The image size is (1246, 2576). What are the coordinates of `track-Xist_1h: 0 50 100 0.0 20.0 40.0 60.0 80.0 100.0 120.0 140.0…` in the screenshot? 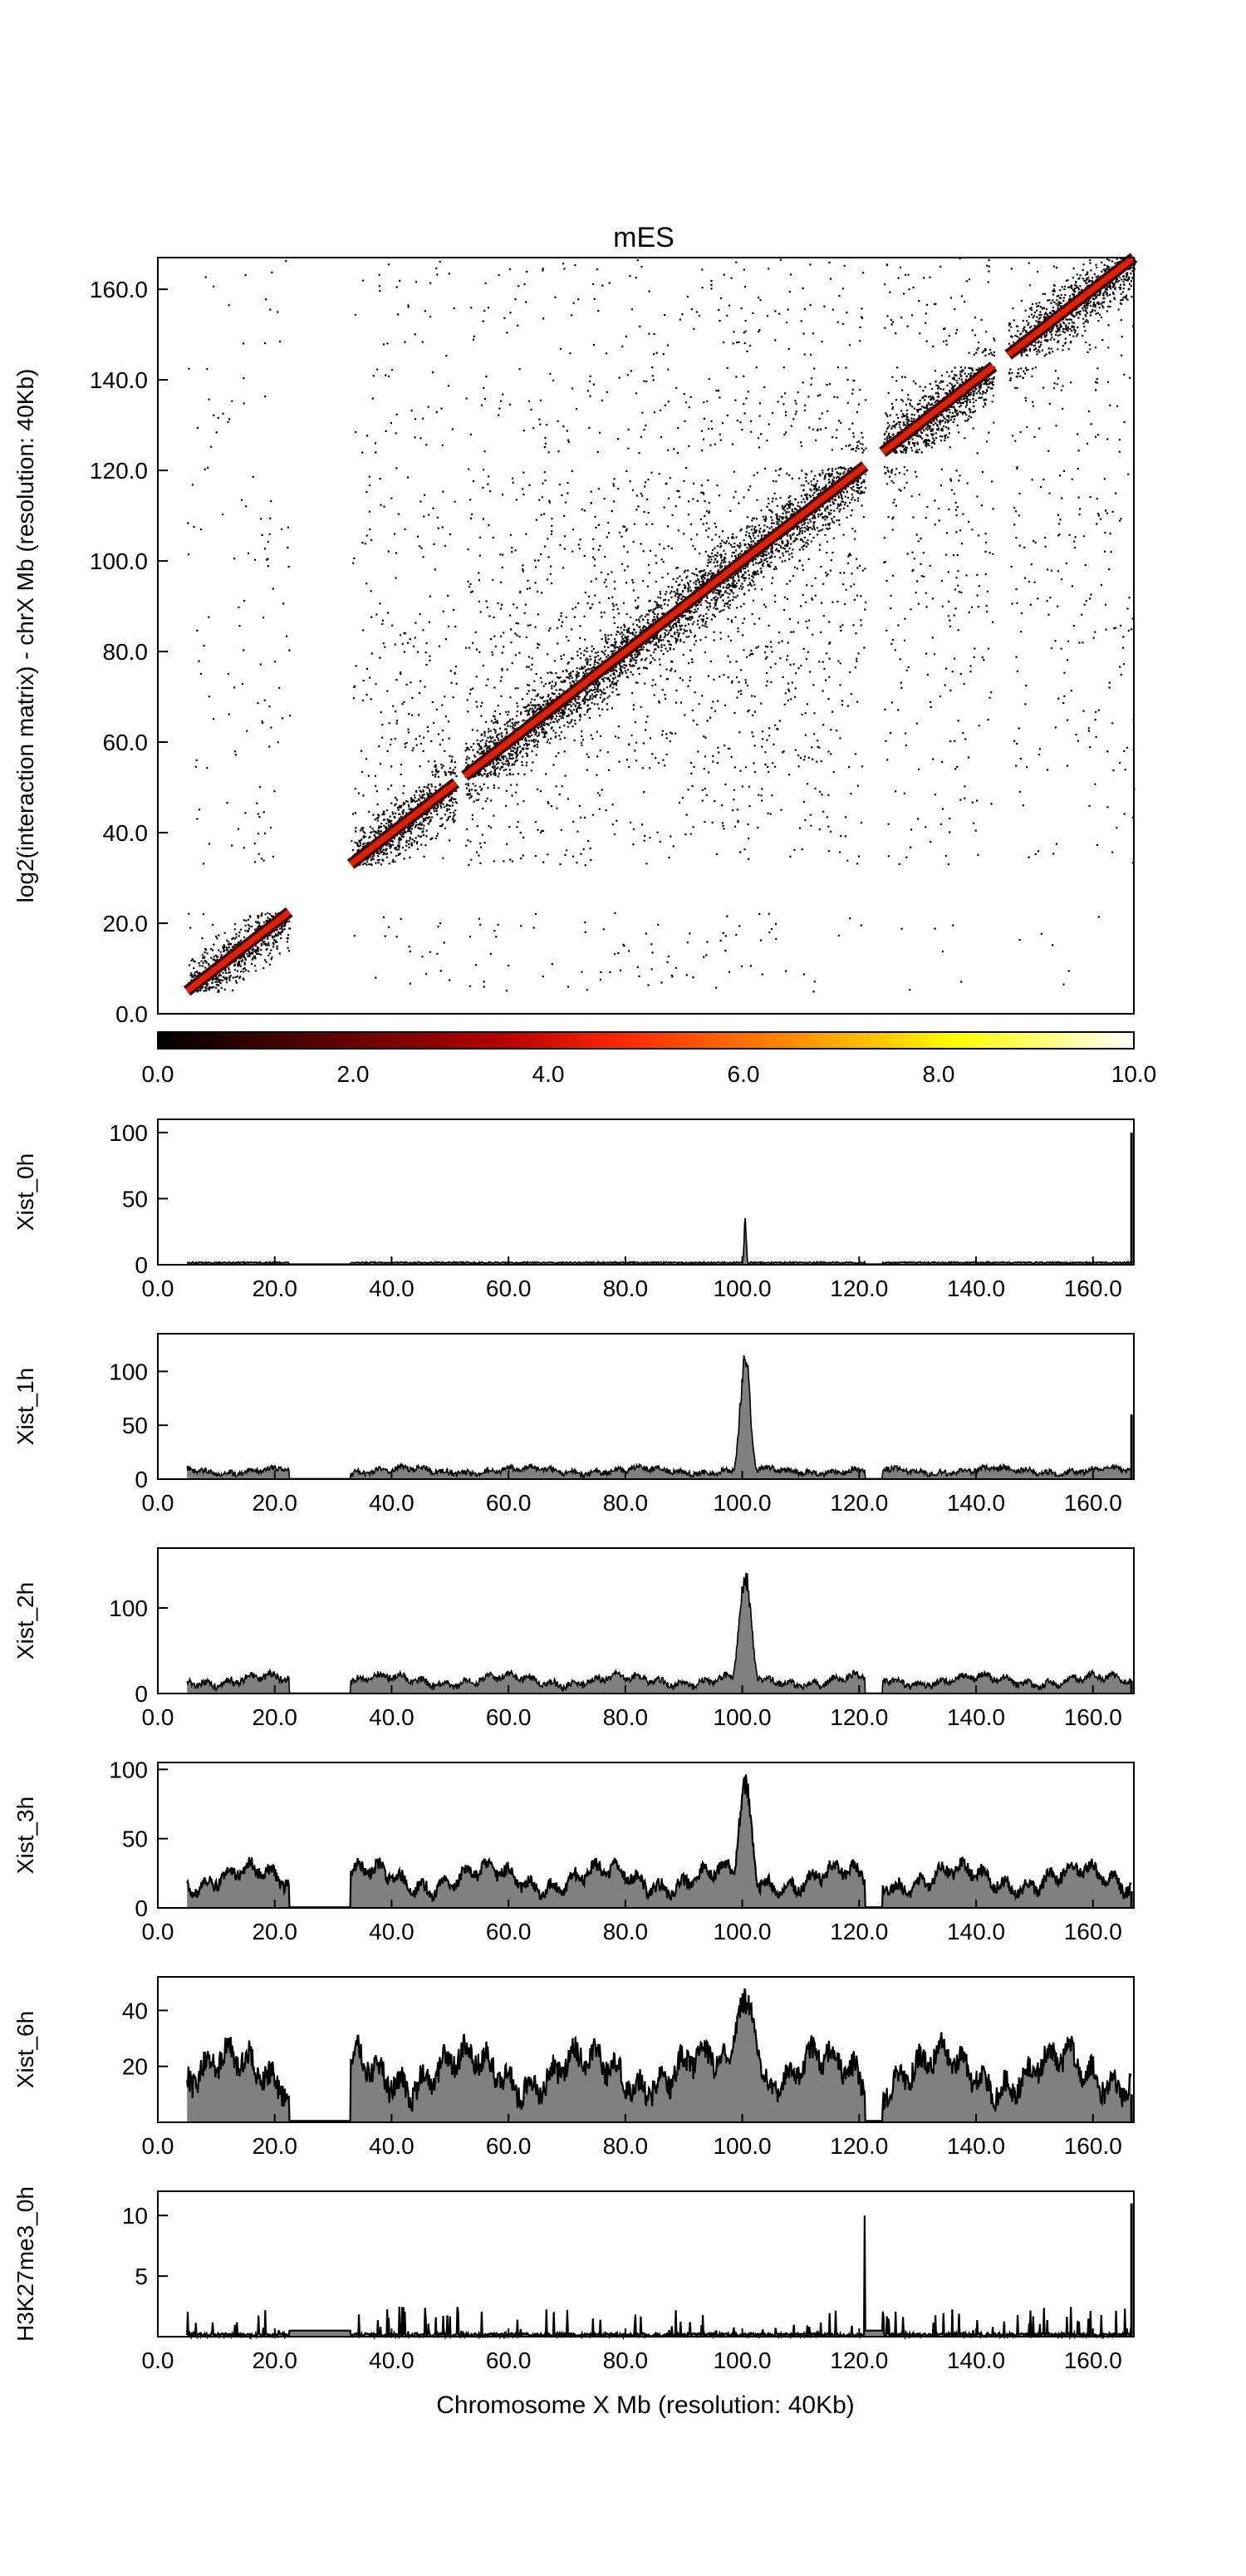 It's located at (573, 1424).